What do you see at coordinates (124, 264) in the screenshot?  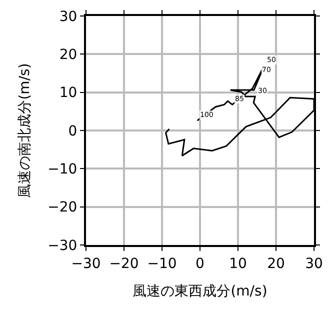 I see `x-tick-label: −20` at bounding box center [124, 264].